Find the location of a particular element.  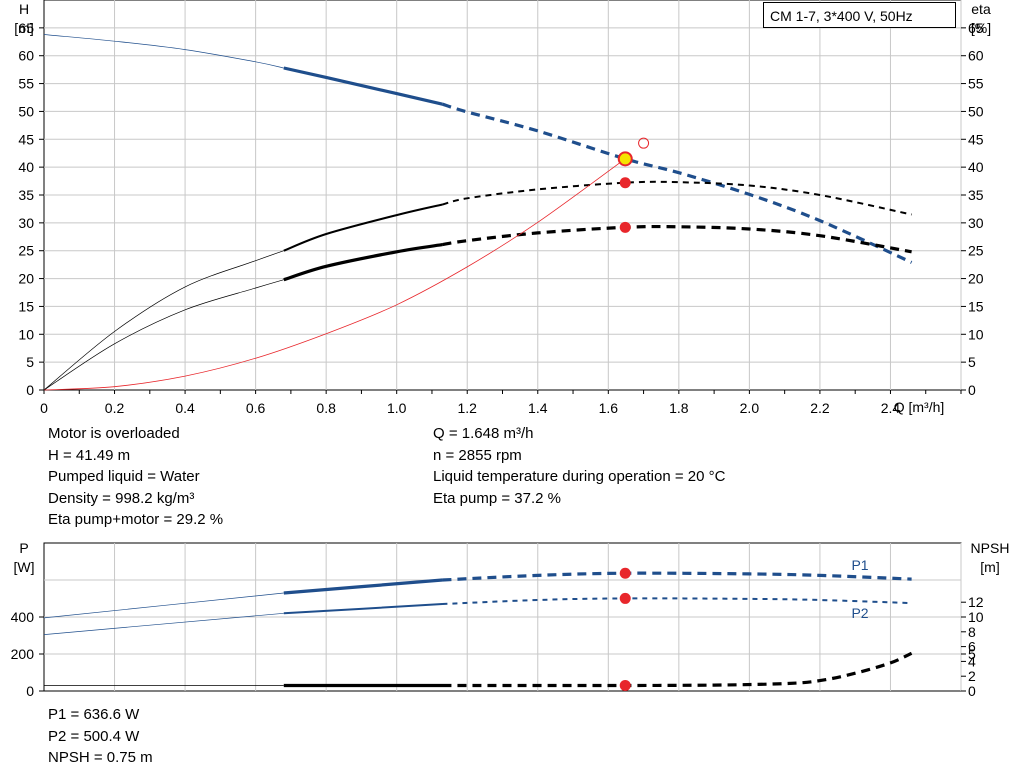

flow-value: Q = 1.648 m³/h is located at coordinates (483, 433).